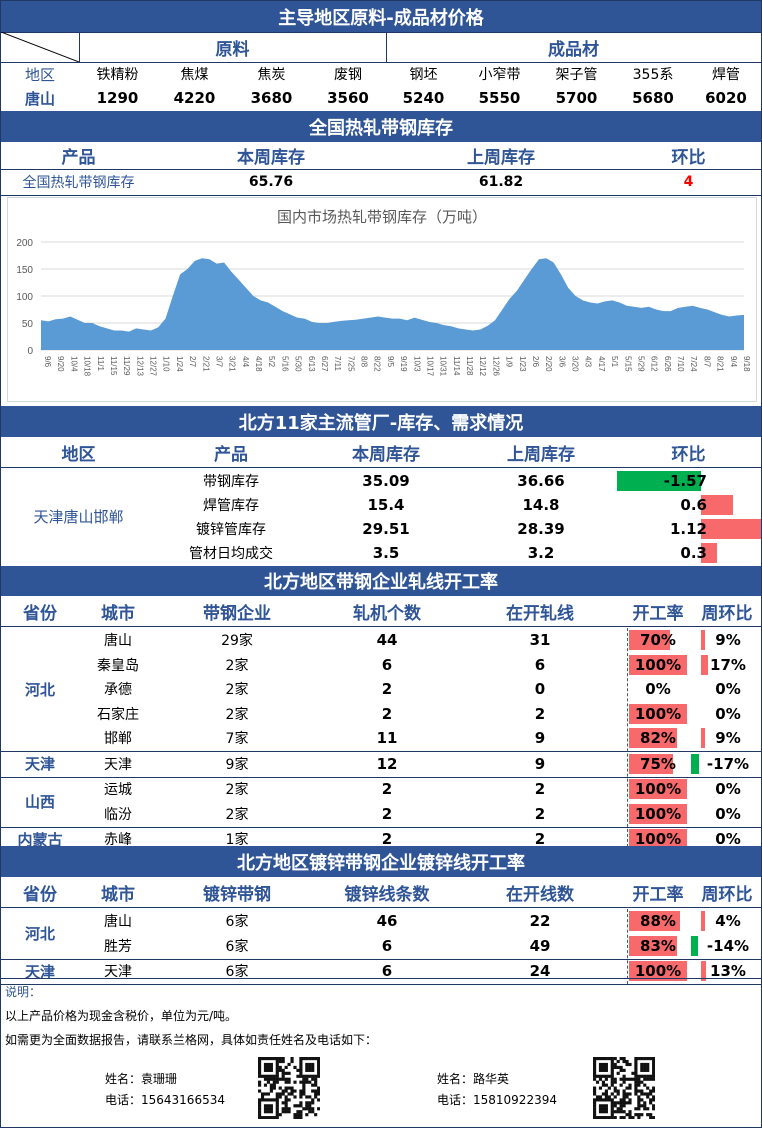 This screenshot has height=1128, width=762. Describe the element at coordinates (348, 75) in the screenshot. I see `price-item-name: 废钢` at that location.